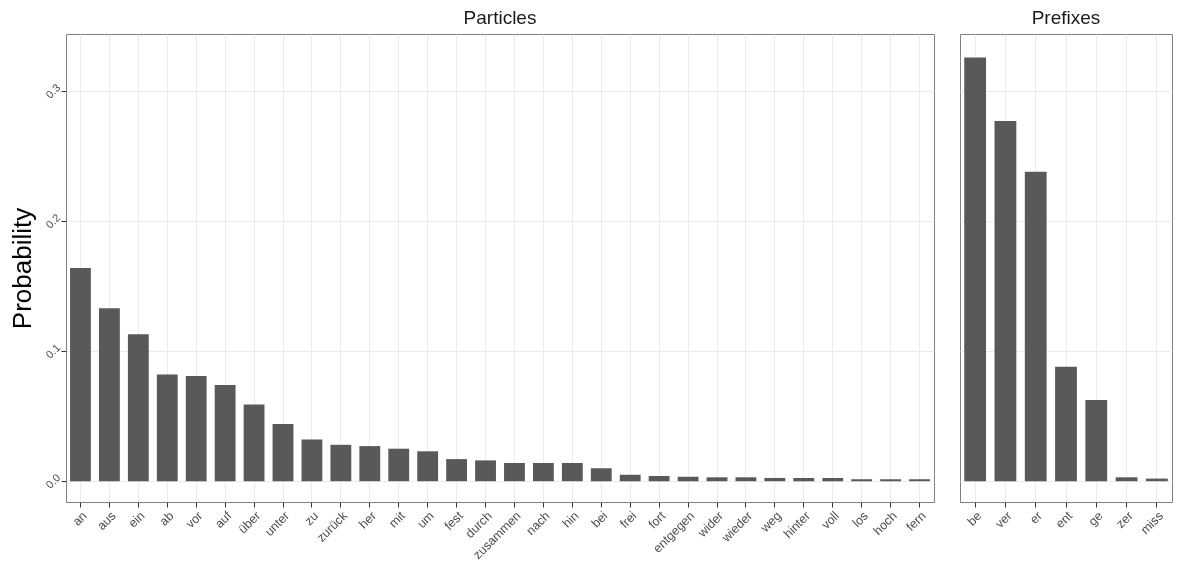  I want to click on x-tick-label: er, so click(1036, 517).